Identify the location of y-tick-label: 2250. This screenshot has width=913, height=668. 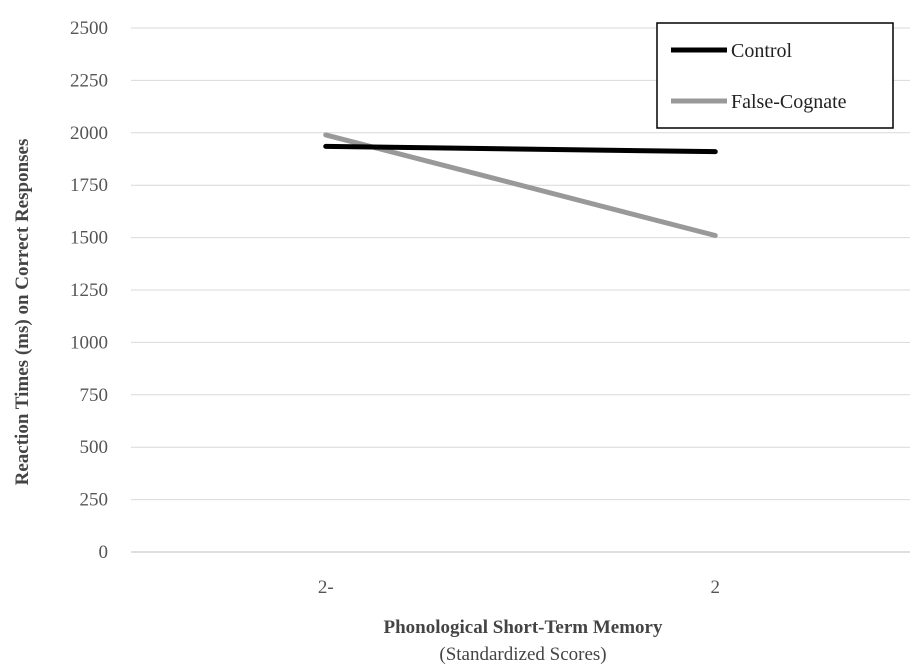
(89, 80).